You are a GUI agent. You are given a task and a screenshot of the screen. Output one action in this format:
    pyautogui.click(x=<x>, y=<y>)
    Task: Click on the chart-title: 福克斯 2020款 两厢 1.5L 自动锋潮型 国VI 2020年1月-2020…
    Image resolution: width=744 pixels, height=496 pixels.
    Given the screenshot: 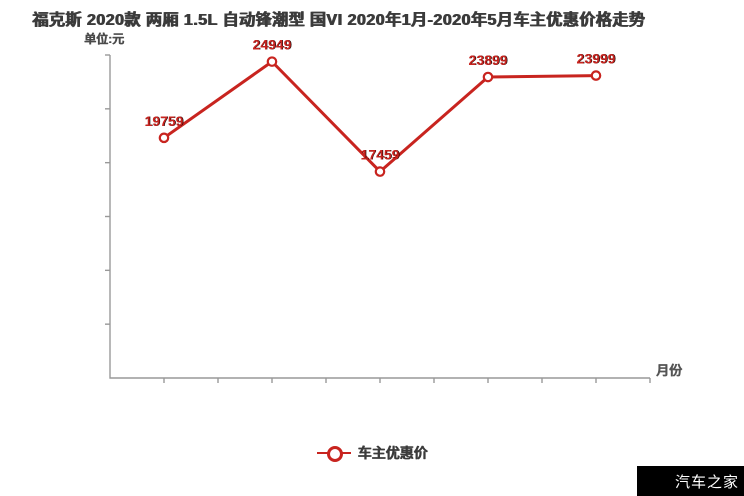 What is the action you would take?
    pyautogui.click(x=338, y=20)
    